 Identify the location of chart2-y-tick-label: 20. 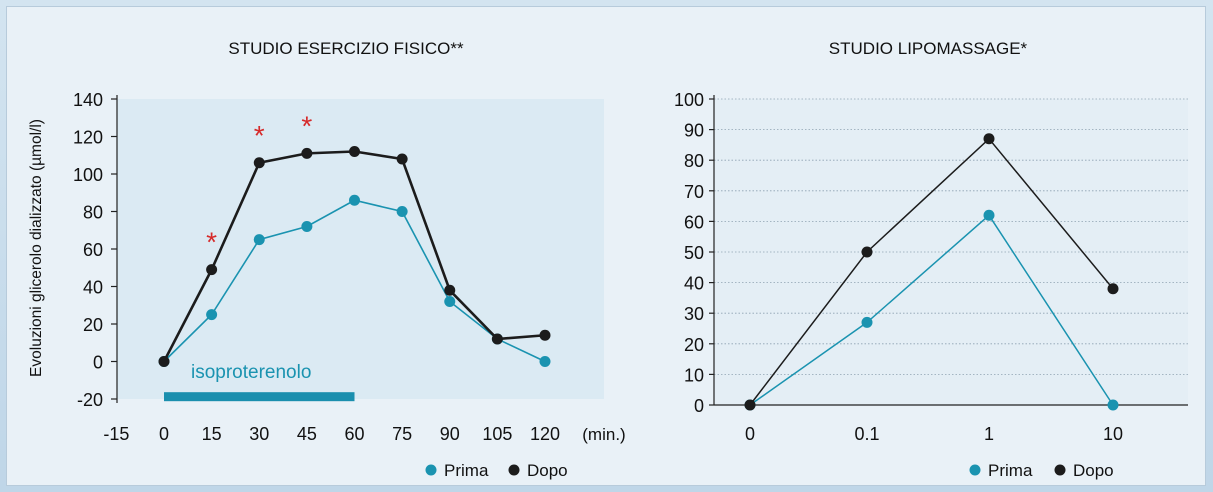
(694, 345).